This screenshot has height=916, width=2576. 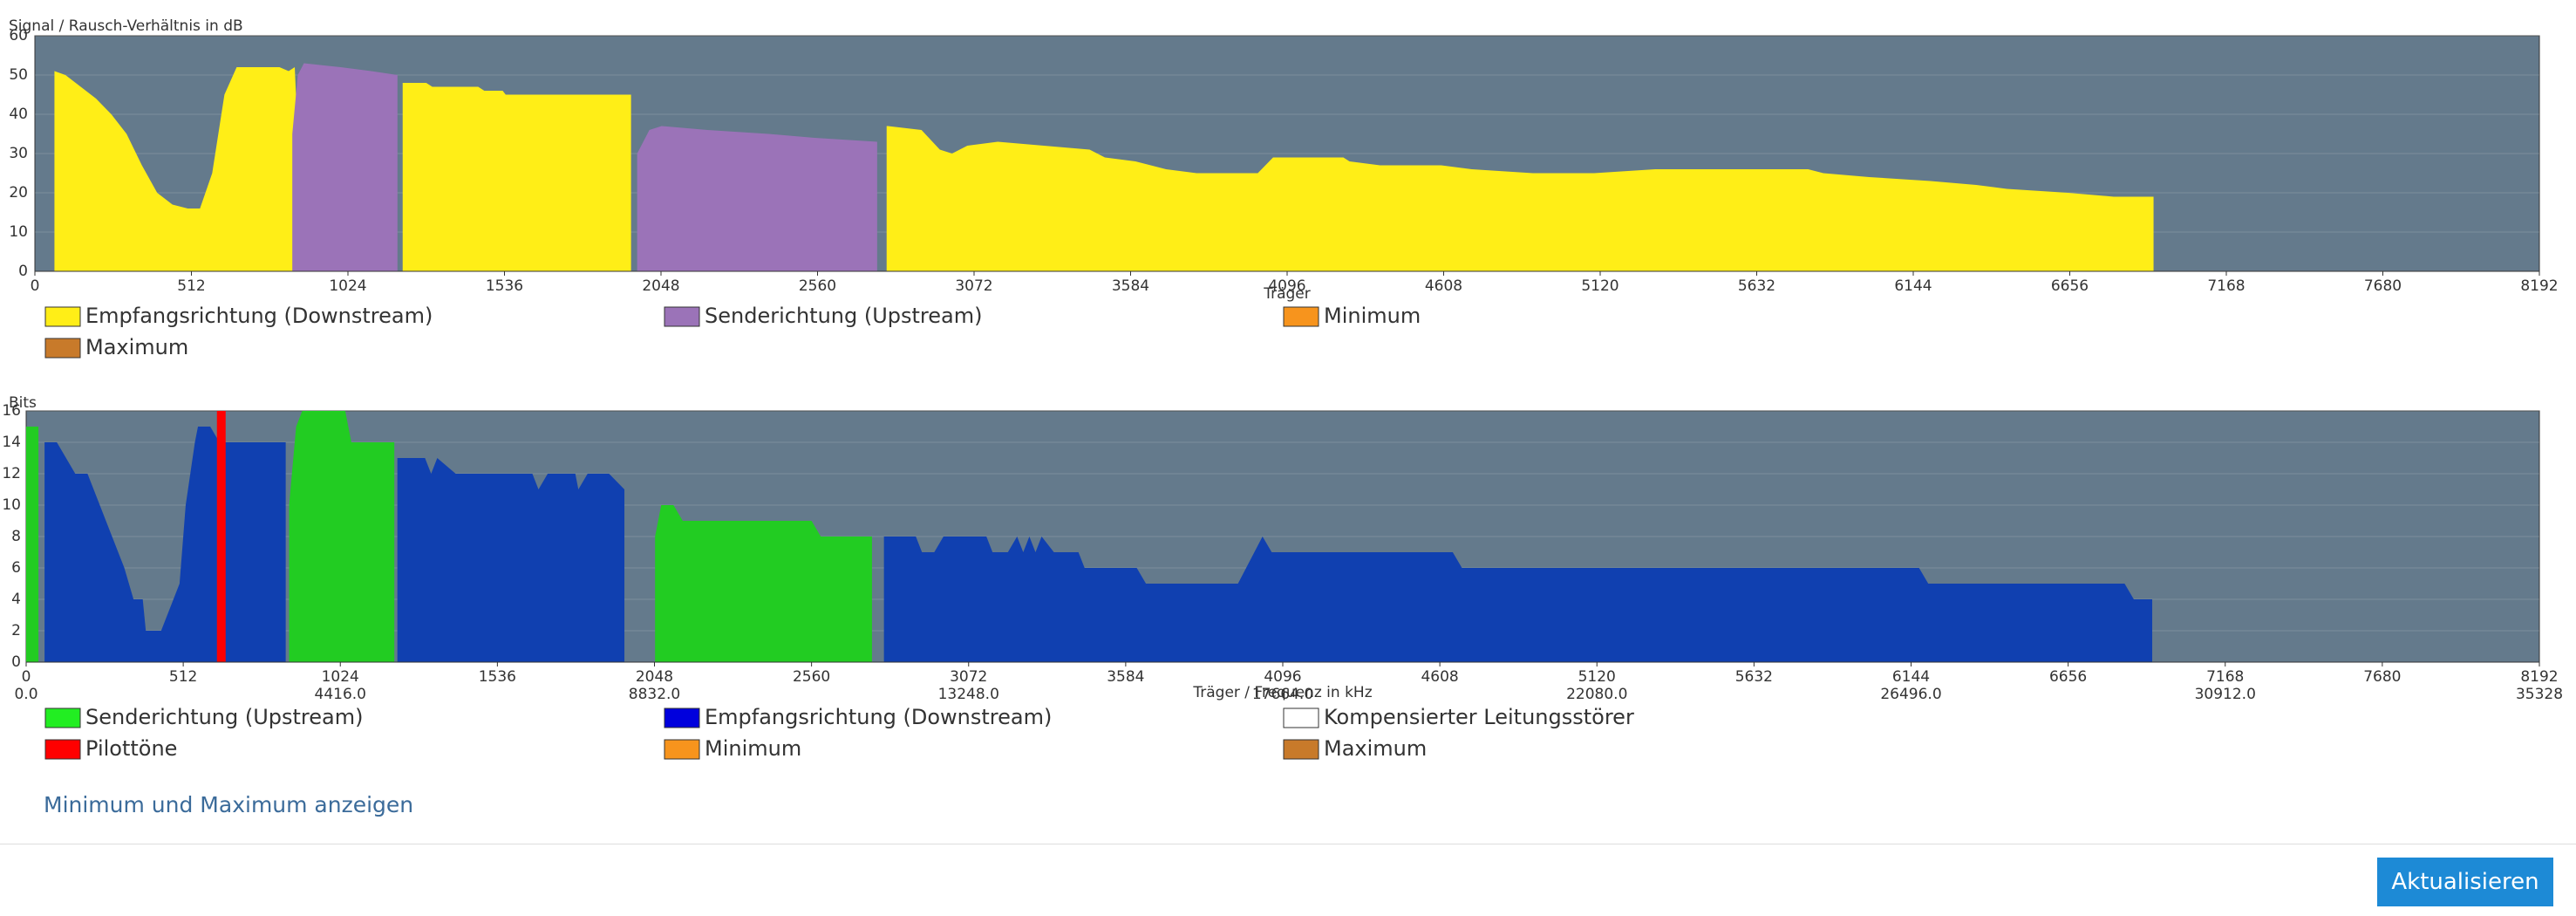 What do you see at coordinates (229, 804) in the screenshot?
I see `show-min-max-link: Minimum und Maximum anzeigen` at bounding box center [229, 804].